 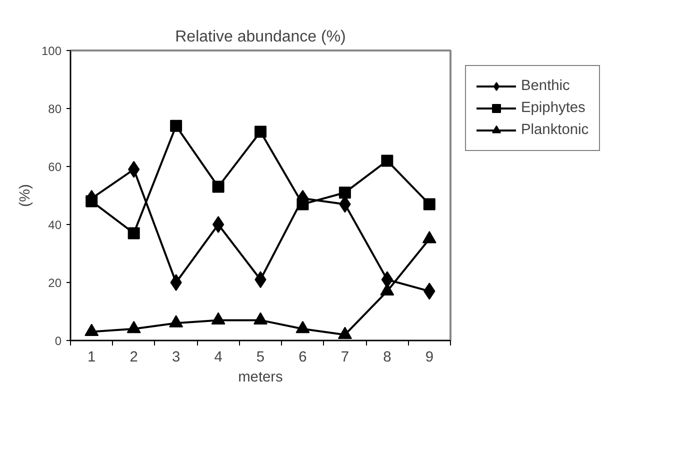 What do you see at coordinates (55, 283) in the screenshot?
I see `y-tick-label: 20` at bounding box center [55, 283].